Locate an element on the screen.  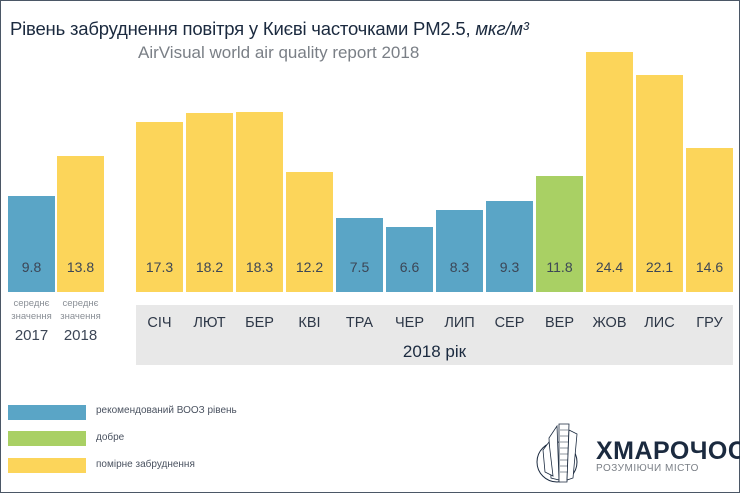
x-axis-label: 2018 рік is located at coordinates (434, 351).